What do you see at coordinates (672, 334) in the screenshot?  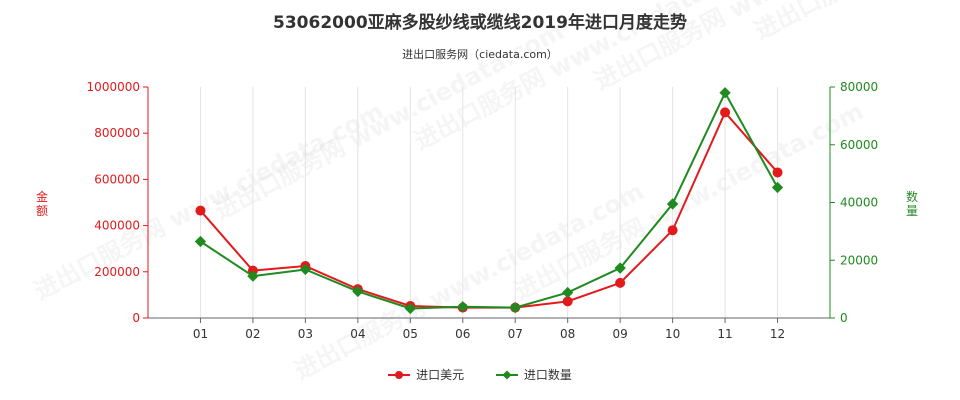 I see `x-tick-label: 10` at bounding box center [672, 334].